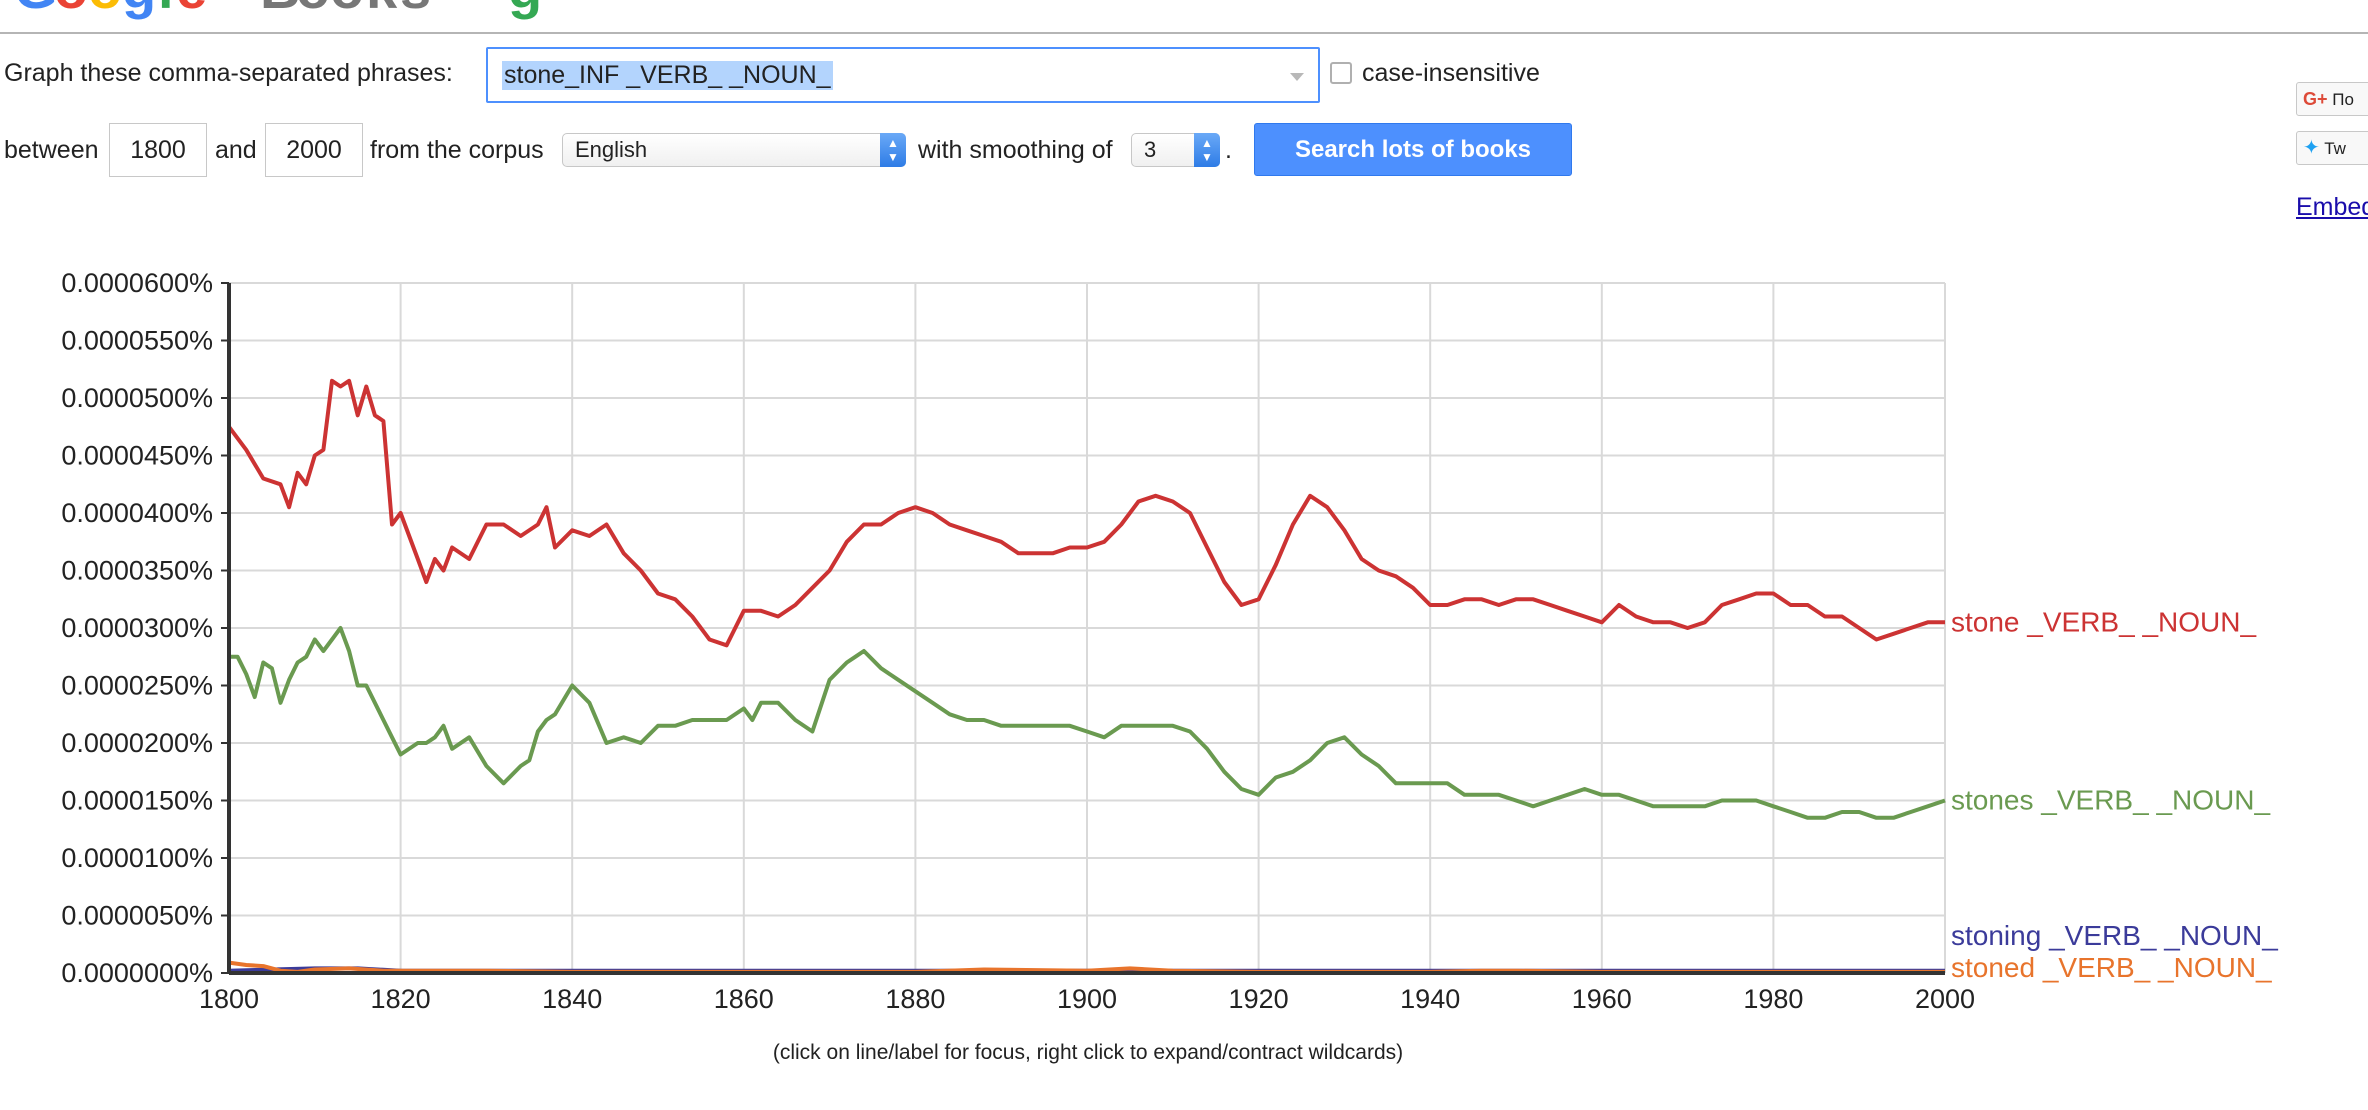  Describe the element at coordinates (2103, 621) in the screenshot. I see `stone-series-label: stone _VERB_ _NOUN_` at that location.